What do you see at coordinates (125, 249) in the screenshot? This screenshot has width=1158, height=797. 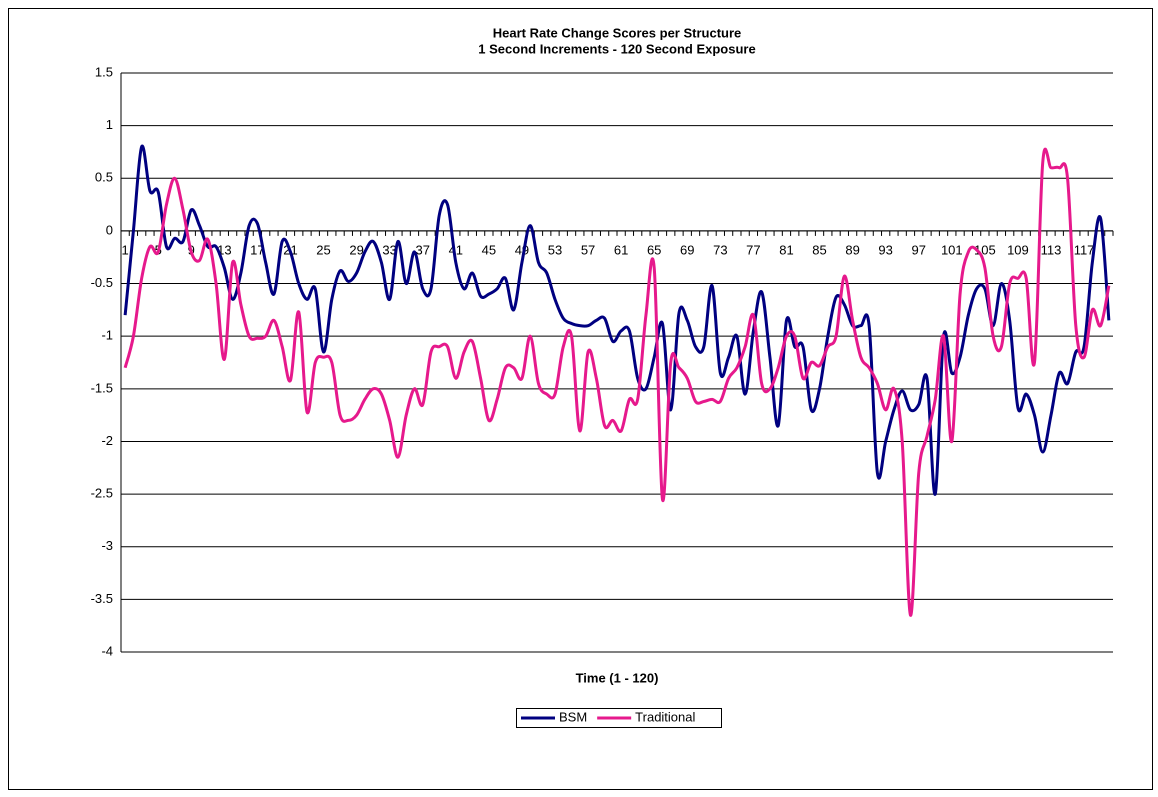 I see `x-tick-label: 1` at bounding box center [125, 249].